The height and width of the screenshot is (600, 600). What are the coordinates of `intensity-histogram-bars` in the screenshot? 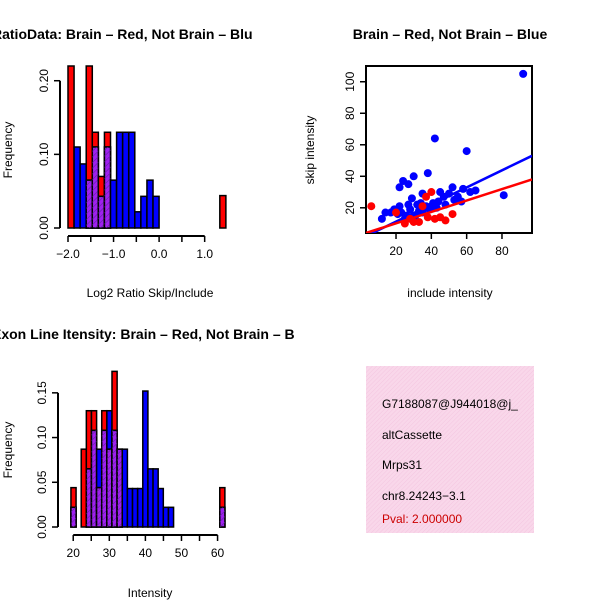 It's located at (148, 449).